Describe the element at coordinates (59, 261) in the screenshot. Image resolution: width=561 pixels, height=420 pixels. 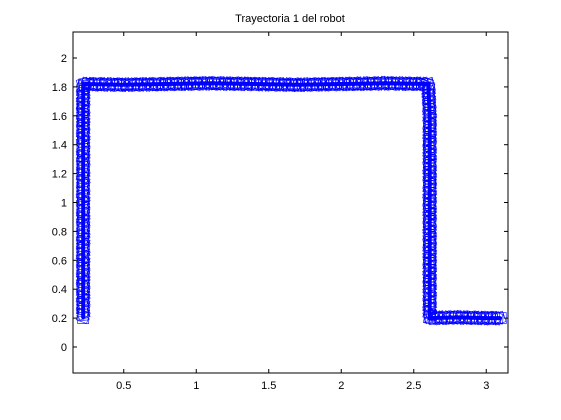
I see `y-tick-label: 0.6` at that location.